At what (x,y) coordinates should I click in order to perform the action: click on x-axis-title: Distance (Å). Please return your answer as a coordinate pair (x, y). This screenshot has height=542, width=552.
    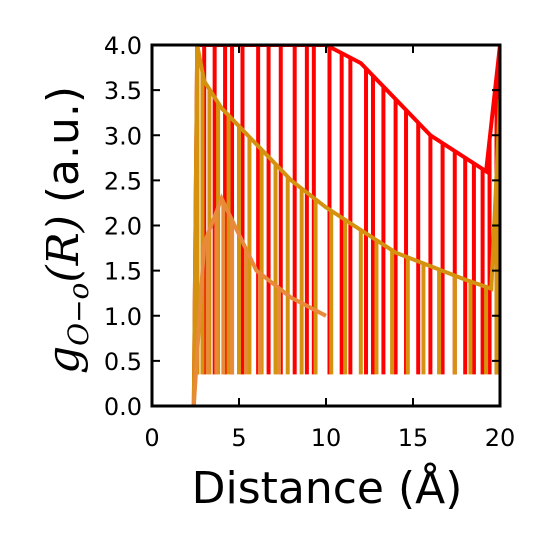
    Looking at the image, I should click on (327, 487).